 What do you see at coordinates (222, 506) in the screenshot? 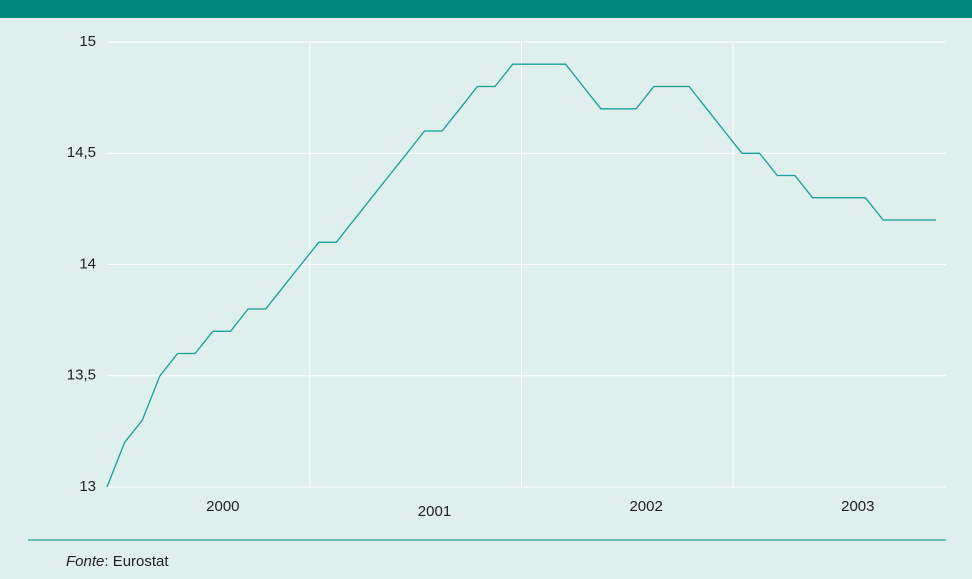
I see `x-tick-label: 2000` at bounding box center [222, 506].